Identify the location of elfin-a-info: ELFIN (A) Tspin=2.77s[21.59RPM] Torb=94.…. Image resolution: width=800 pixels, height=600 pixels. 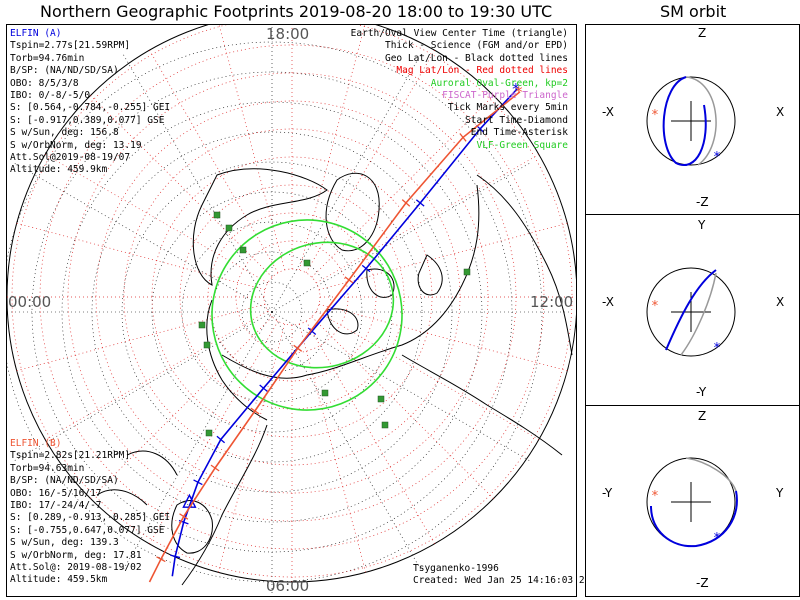
(90, 102).